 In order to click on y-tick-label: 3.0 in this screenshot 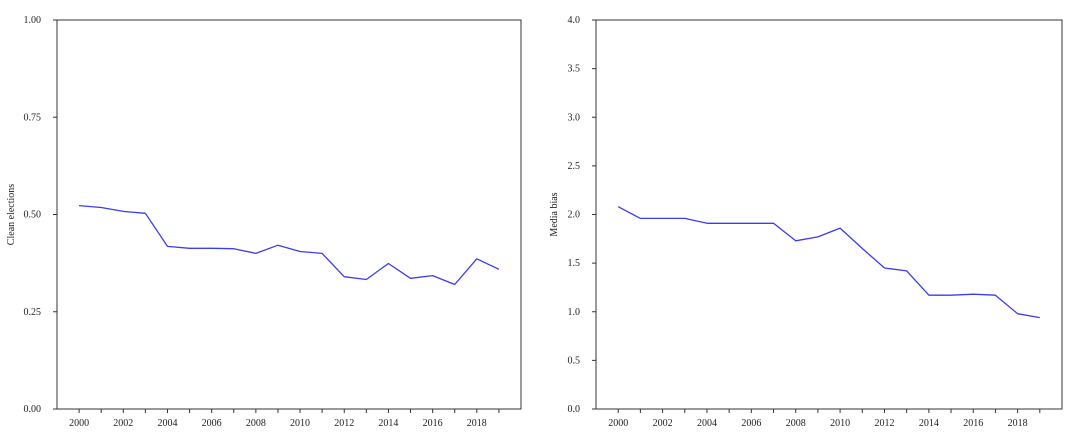, I will do `click(574, 117)`.